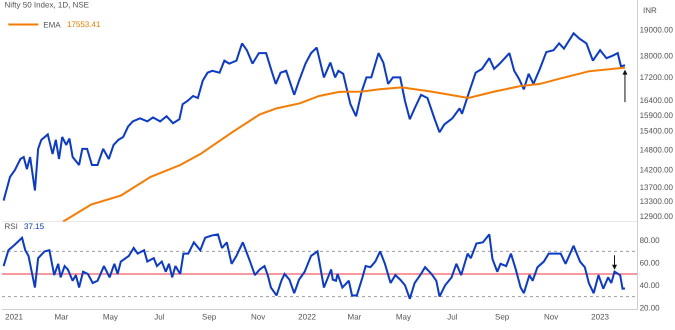 Image resolution: width=675 pixels, height=330 pixels. What do you see at coordinates (657, 216) in the screenshot?
I see `y-tick-label: 12900.00` at bounding box center [657, 216].